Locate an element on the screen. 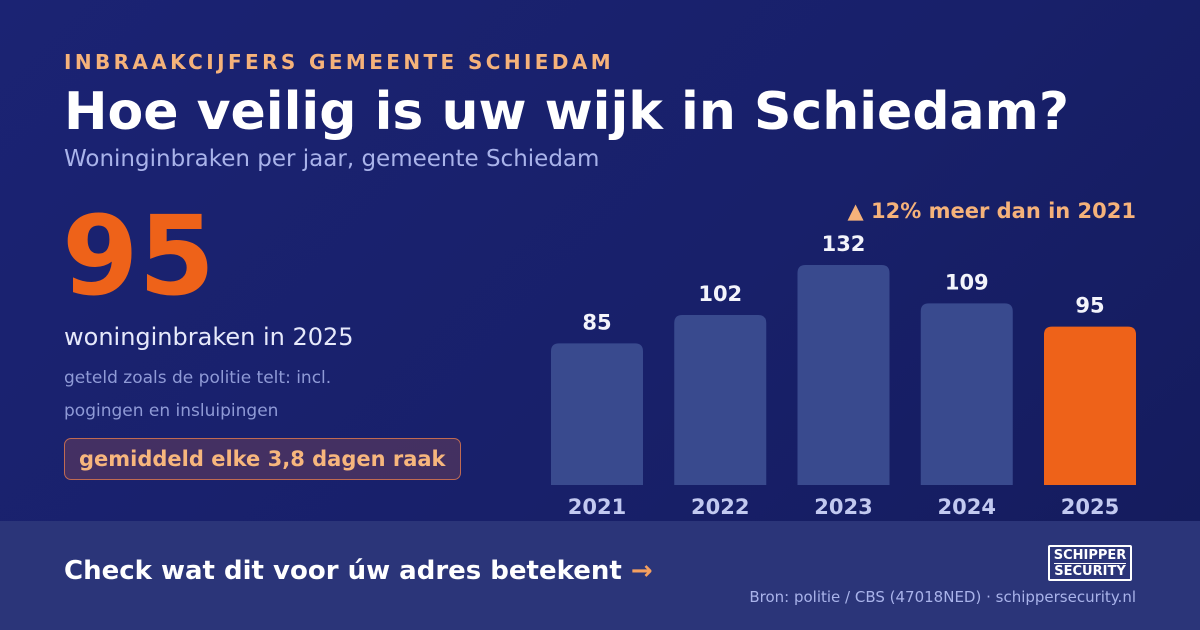  brand-logo: SCHIPPER SECURITY is located at coordinates (1090, 563).